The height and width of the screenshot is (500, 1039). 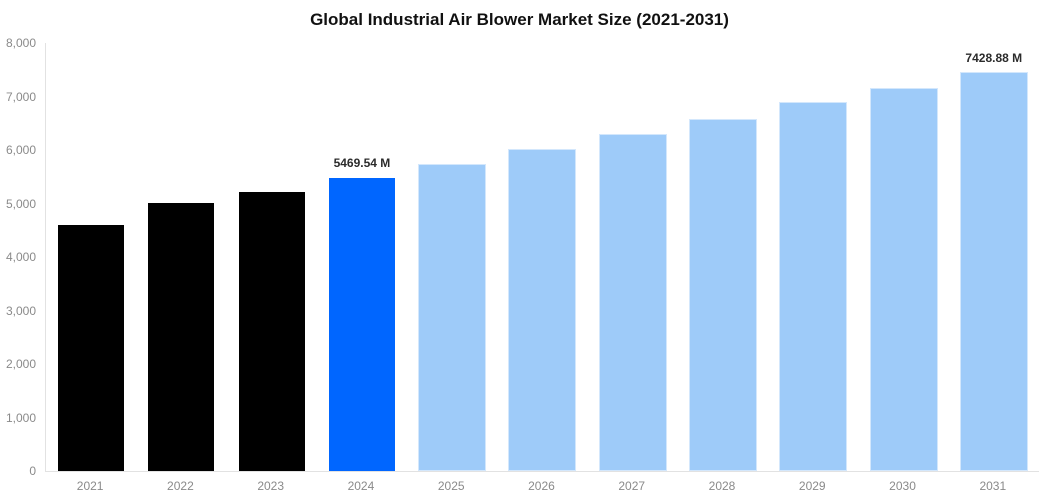 What do you see at coordinates (180, 486) in the screenshot?
I see `x-tick-label-2022: 2022` at bounding box center [180, 486].